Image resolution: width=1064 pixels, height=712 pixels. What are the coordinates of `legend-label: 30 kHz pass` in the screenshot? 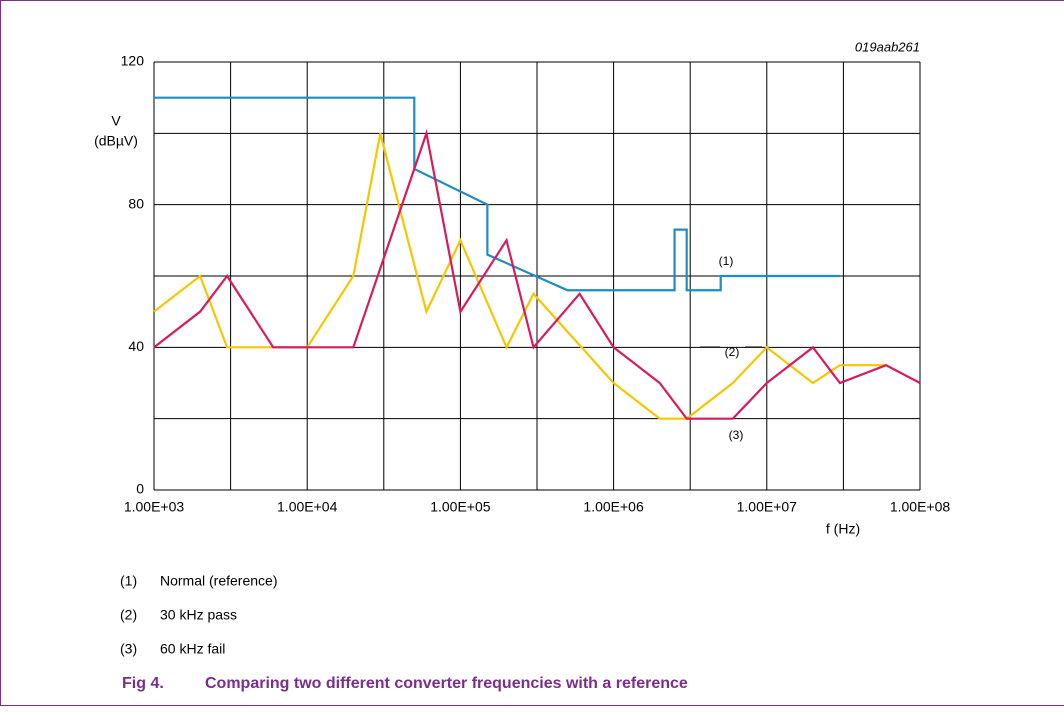 It's located at (198, 615).